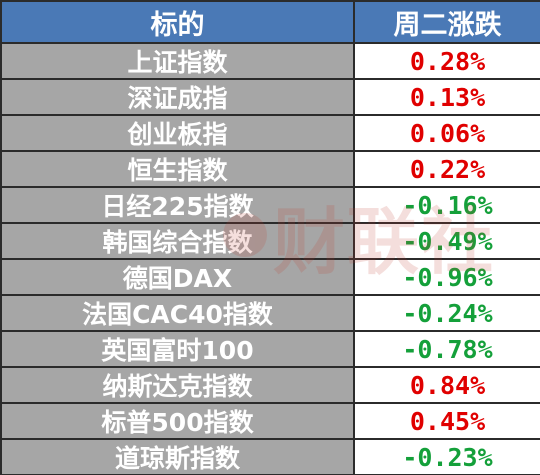 This screenshot has width=540, height=475. Describe the element at coordinates (447, 421) in the screenshot. I see `row-change: 0.45%` at that location.